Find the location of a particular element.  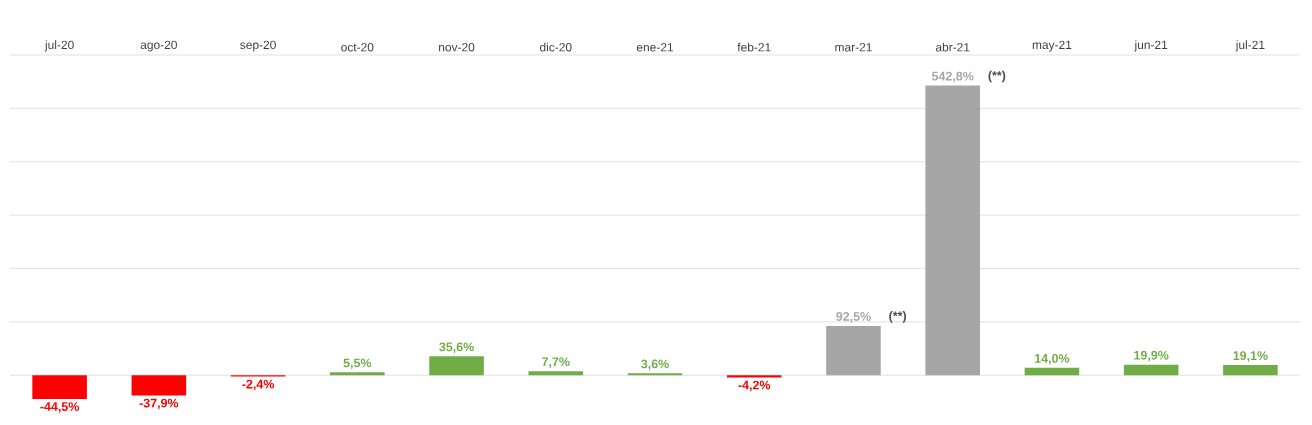

x-tick-label: may-21 is located at coordinates (1052, 46).